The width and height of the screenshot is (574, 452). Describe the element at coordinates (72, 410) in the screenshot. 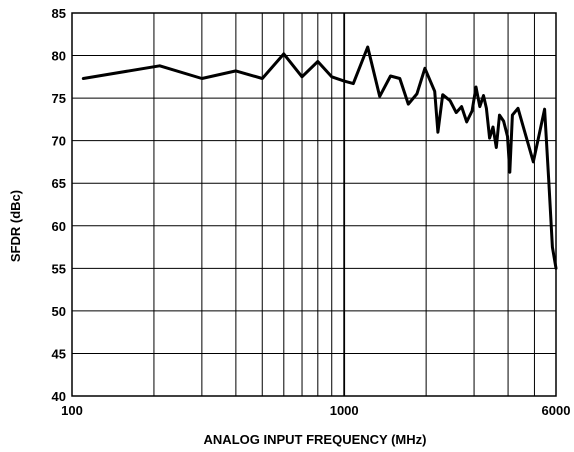

I see `x-tick-label: 100` at that location.